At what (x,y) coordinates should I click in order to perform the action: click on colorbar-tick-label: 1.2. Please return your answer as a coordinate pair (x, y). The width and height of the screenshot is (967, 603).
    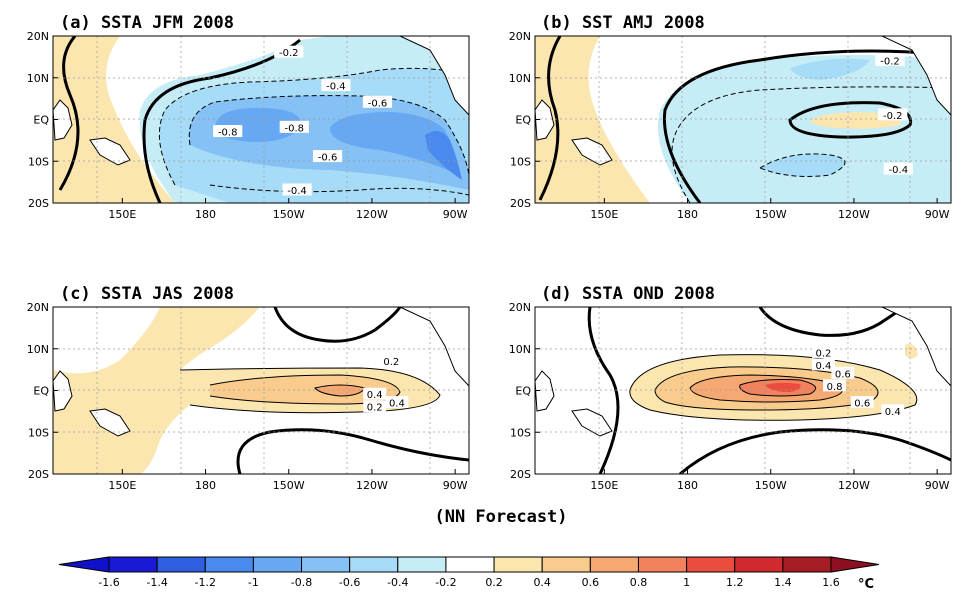
    Looking at the image, I should click on (735, 582).